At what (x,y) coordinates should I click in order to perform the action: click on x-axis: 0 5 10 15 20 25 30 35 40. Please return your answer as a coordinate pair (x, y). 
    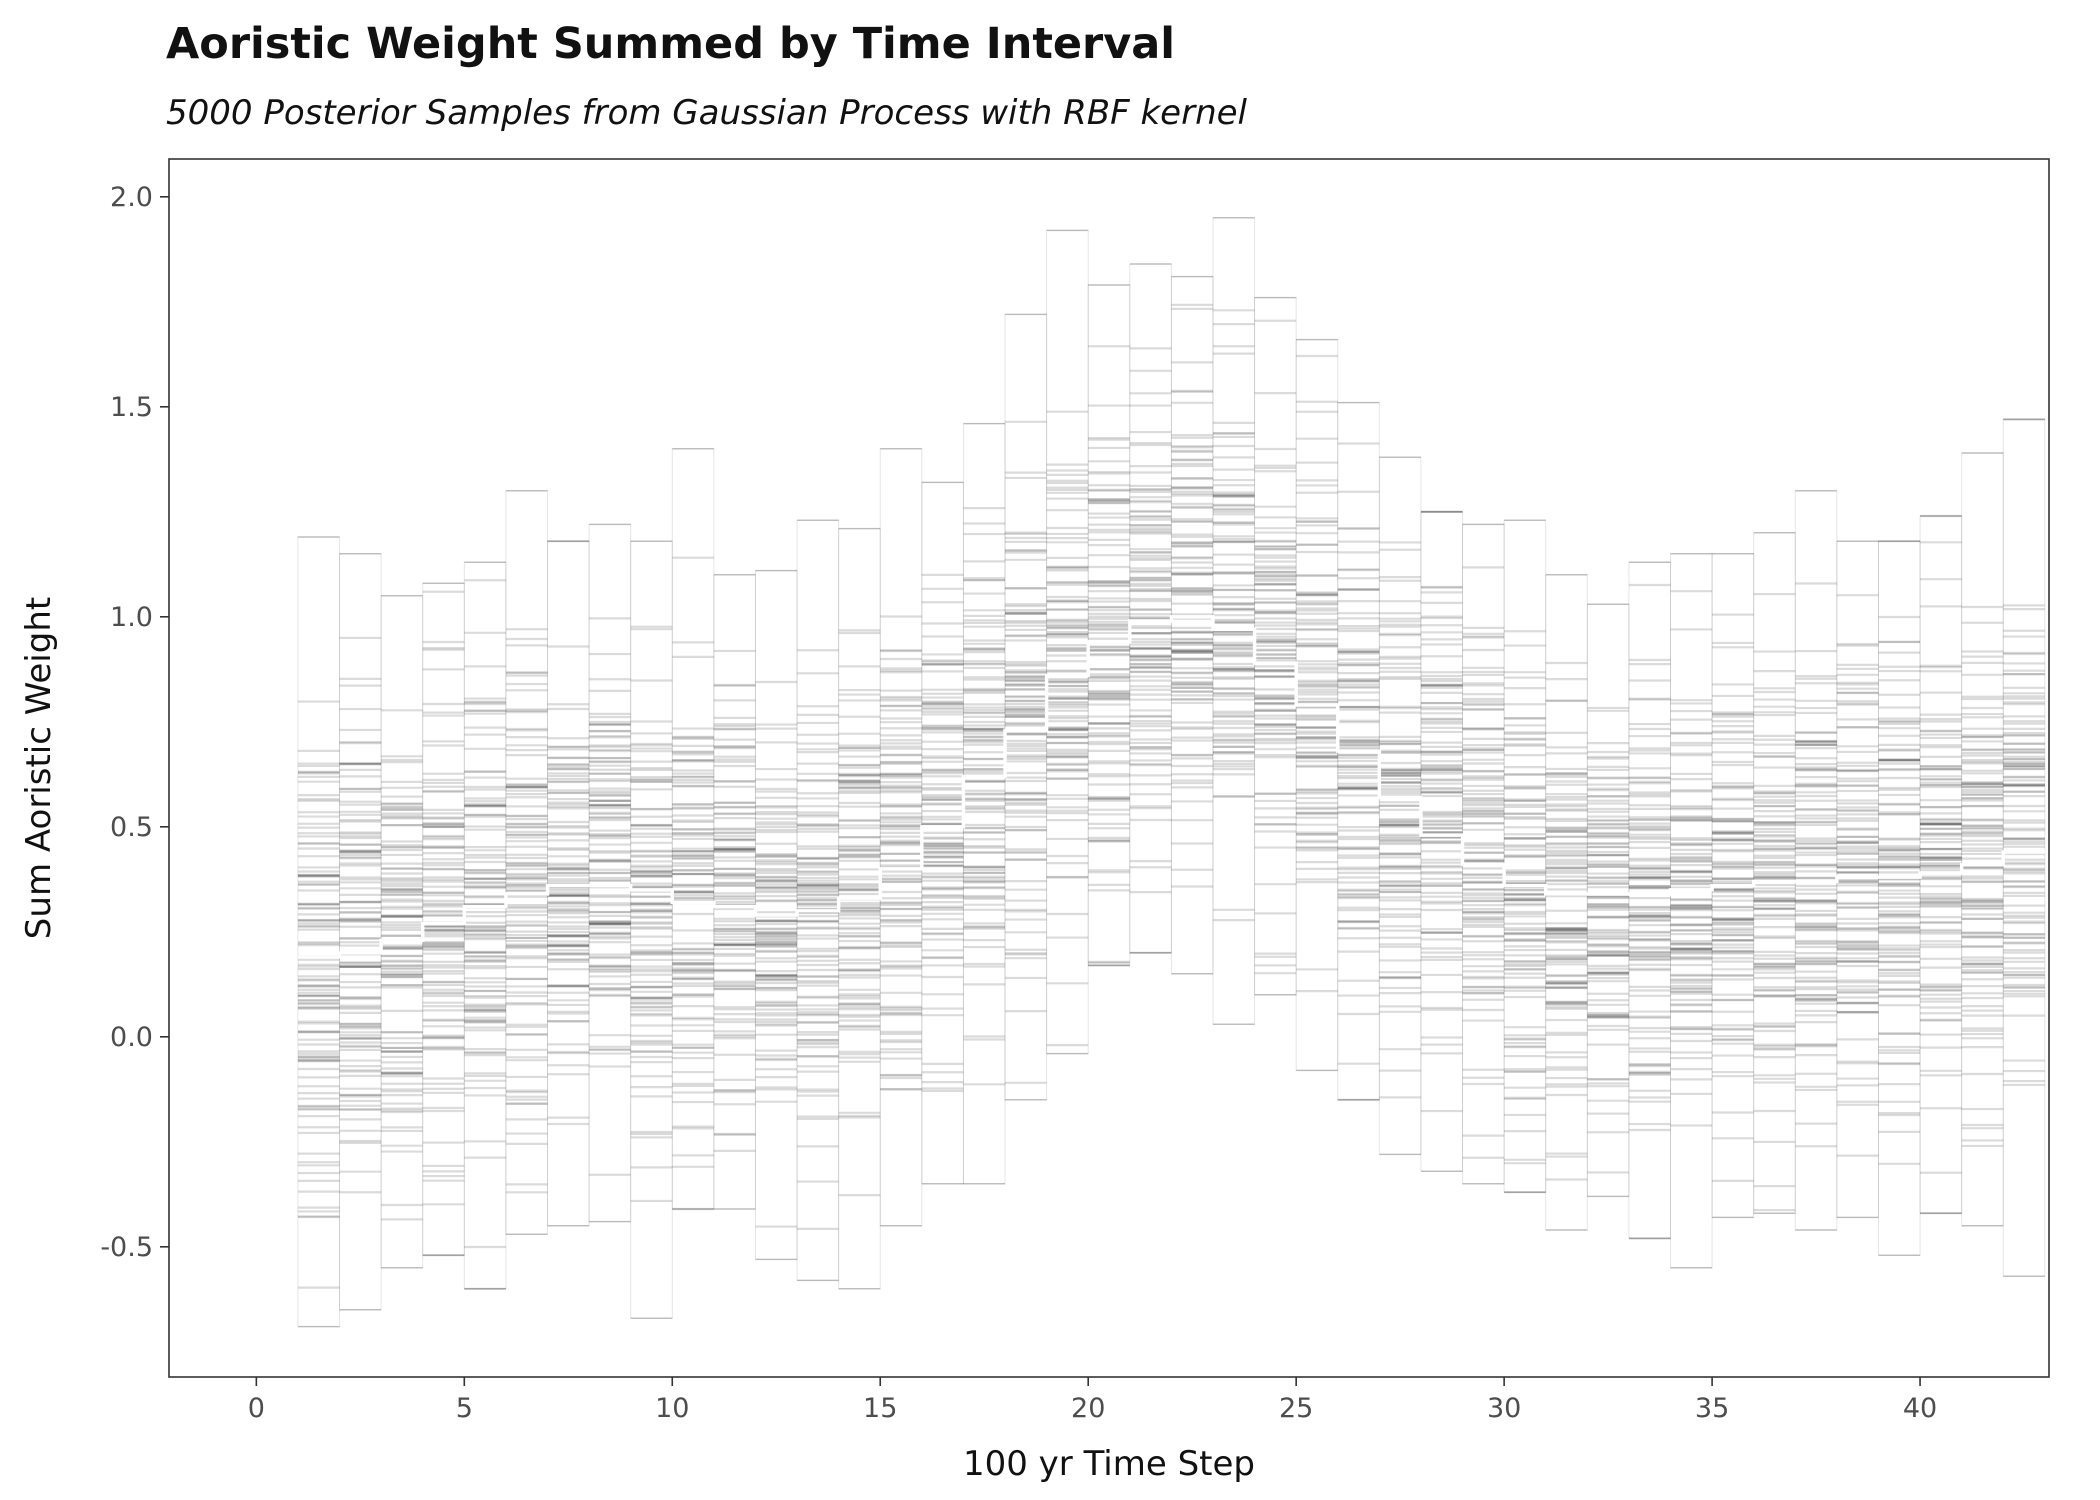
    Looking at the image, I should click on (1092, 1400).